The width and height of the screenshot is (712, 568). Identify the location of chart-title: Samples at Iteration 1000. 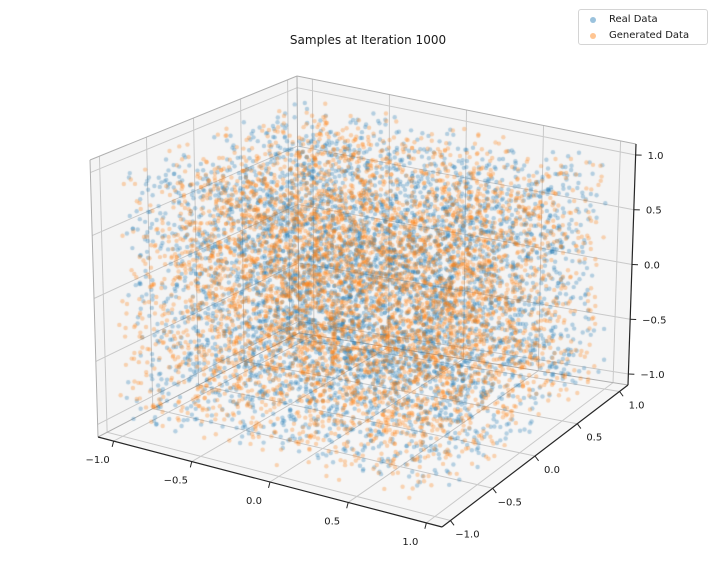
(368, 40).